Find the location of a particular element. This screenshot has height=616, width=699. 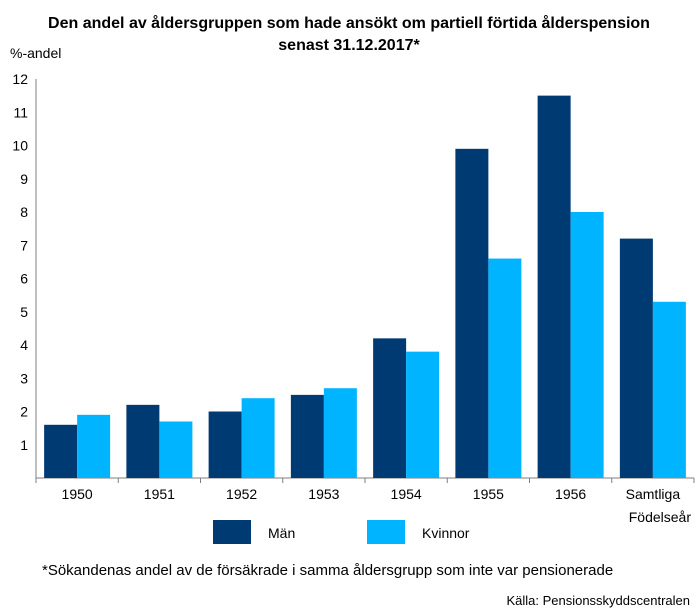

source-credit: Källa: Pensionsskyddscentralen is located at coordinates (598, 600).